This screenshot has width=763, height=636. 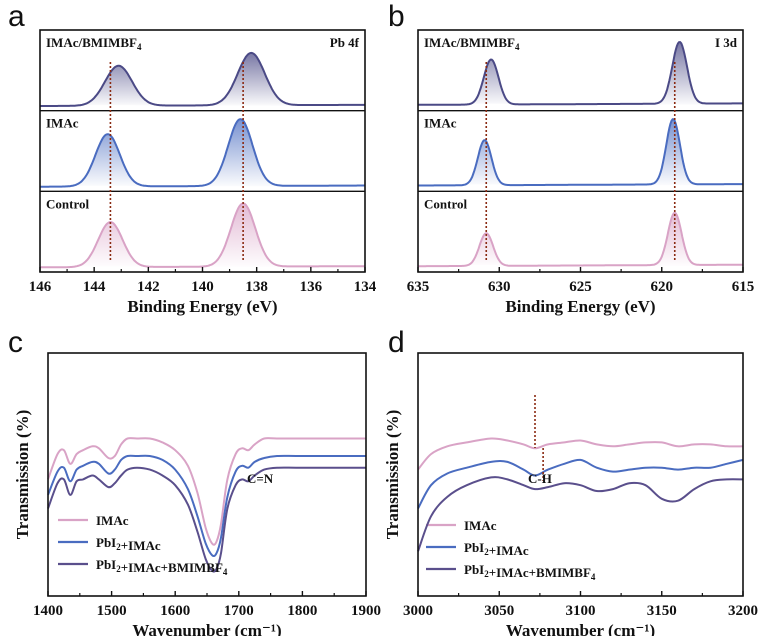 I want to click on x-tick-label: 1500, so click(x=112, y=611).